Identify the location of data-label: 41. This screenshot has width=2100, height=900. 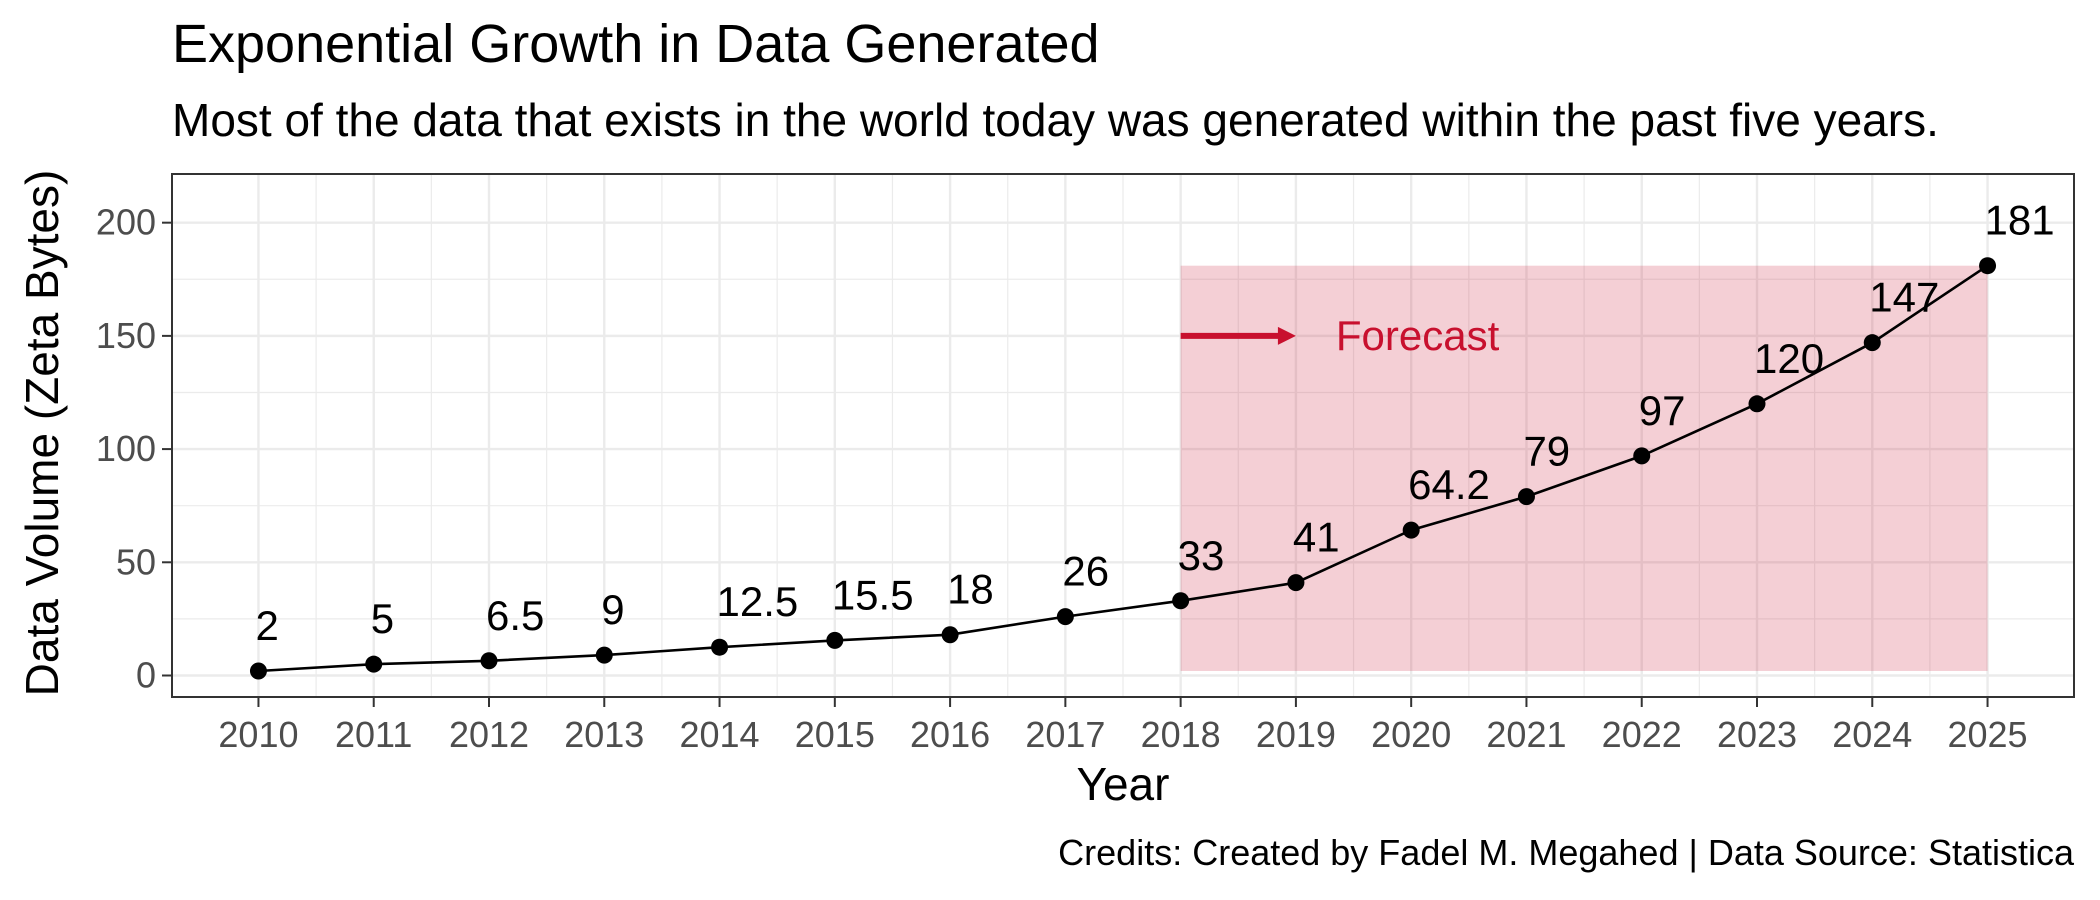
(1316, 537).